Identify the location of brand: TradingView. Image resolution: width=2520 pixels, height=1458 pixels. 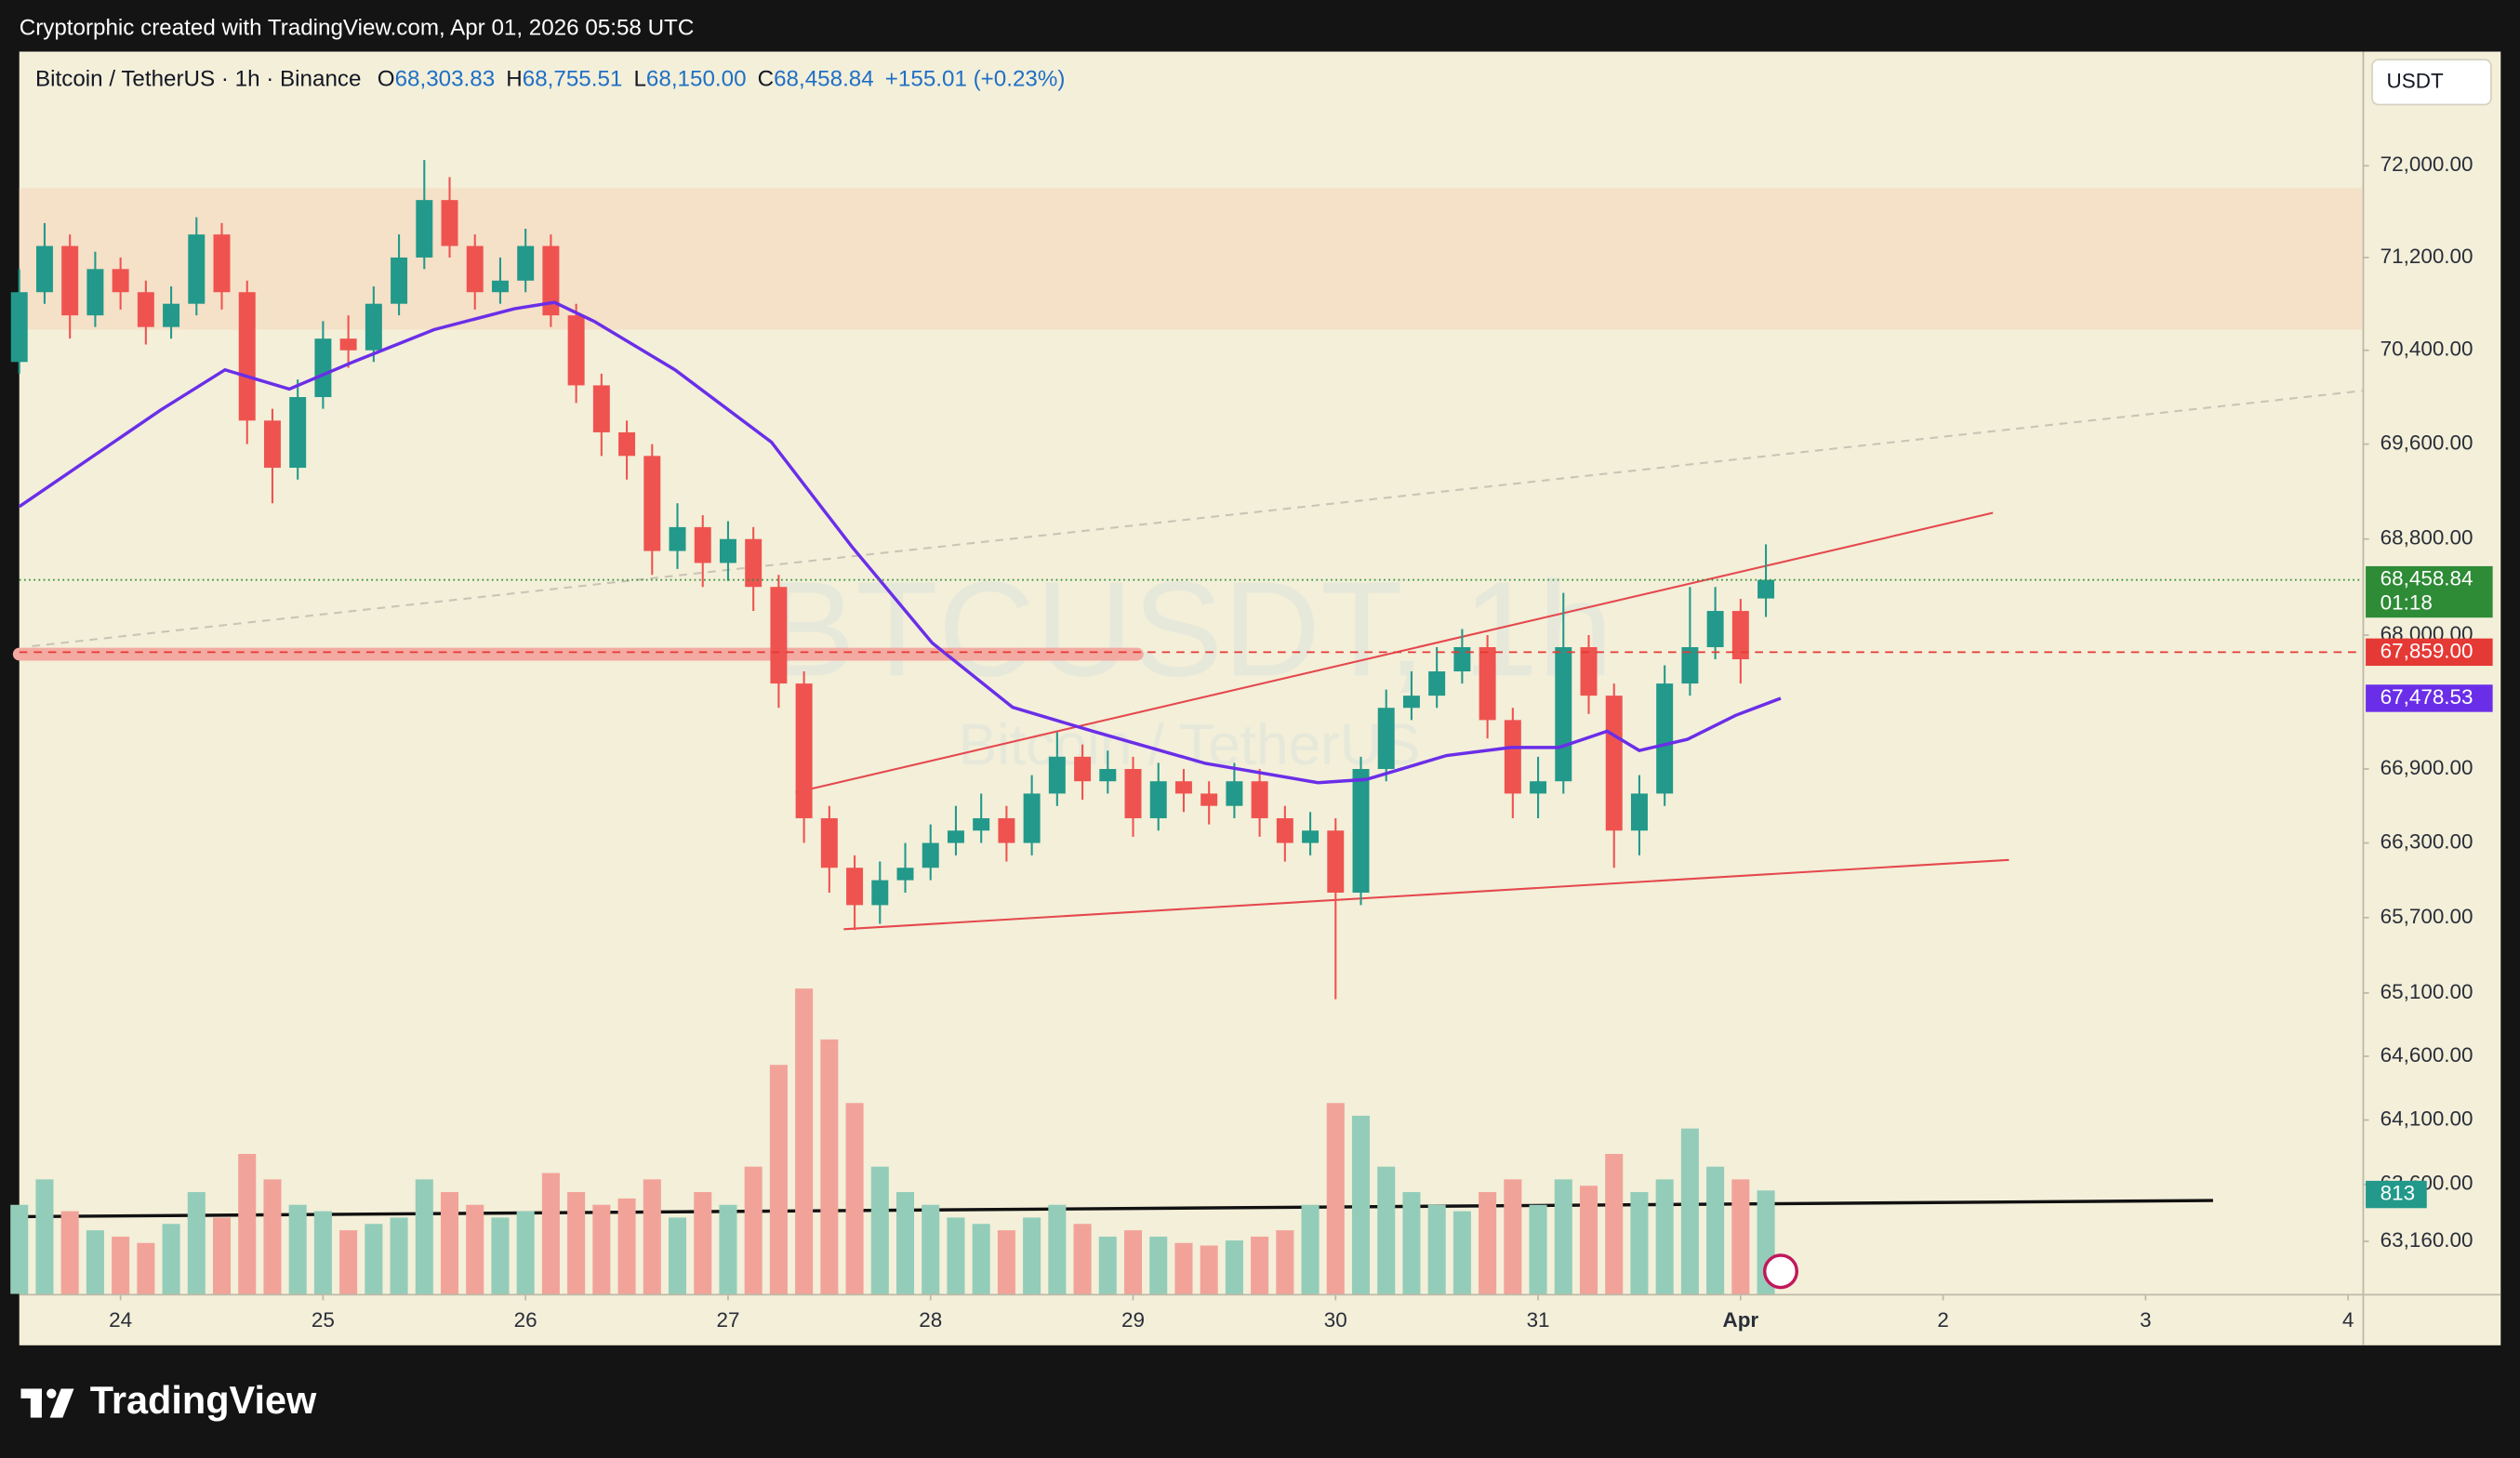
(203, 1400).